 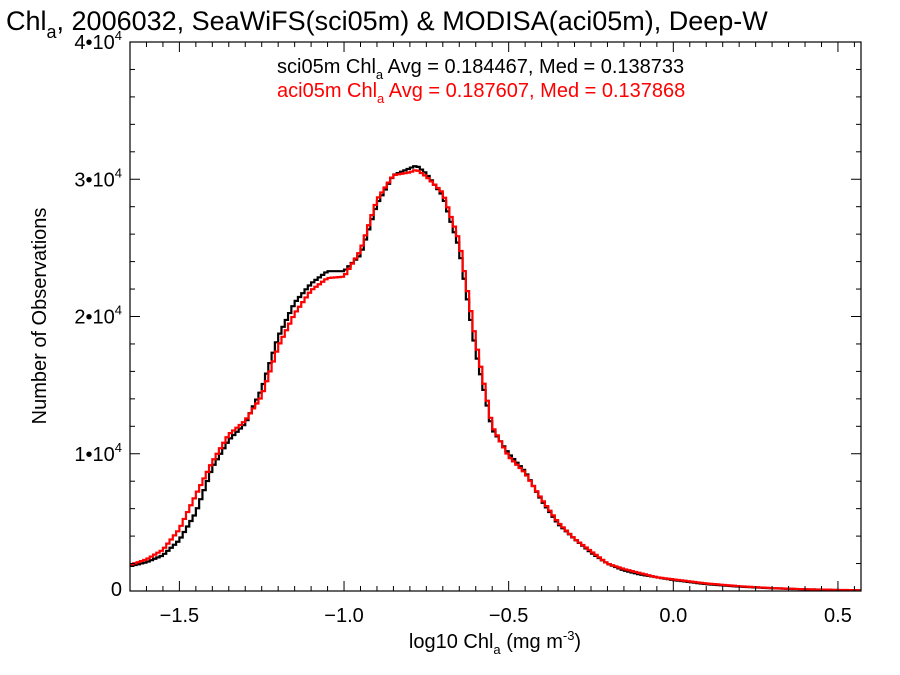 What do you see at coordinates (508, 616) in the screenshot?
I see `x-tick-label: −0.5` at bounding box center [508, 616].